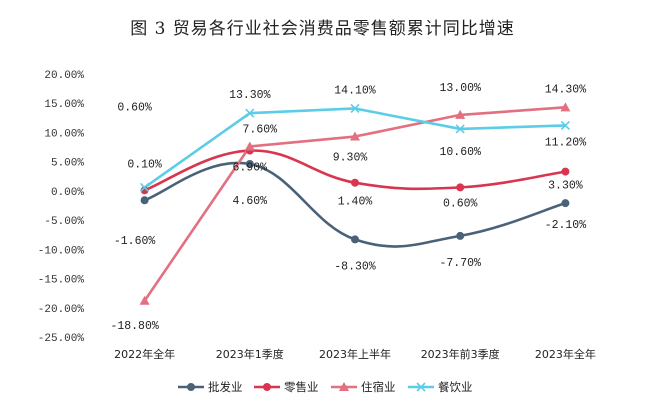  I want to click on legend-item-1: 批发业, so click(210, 387).